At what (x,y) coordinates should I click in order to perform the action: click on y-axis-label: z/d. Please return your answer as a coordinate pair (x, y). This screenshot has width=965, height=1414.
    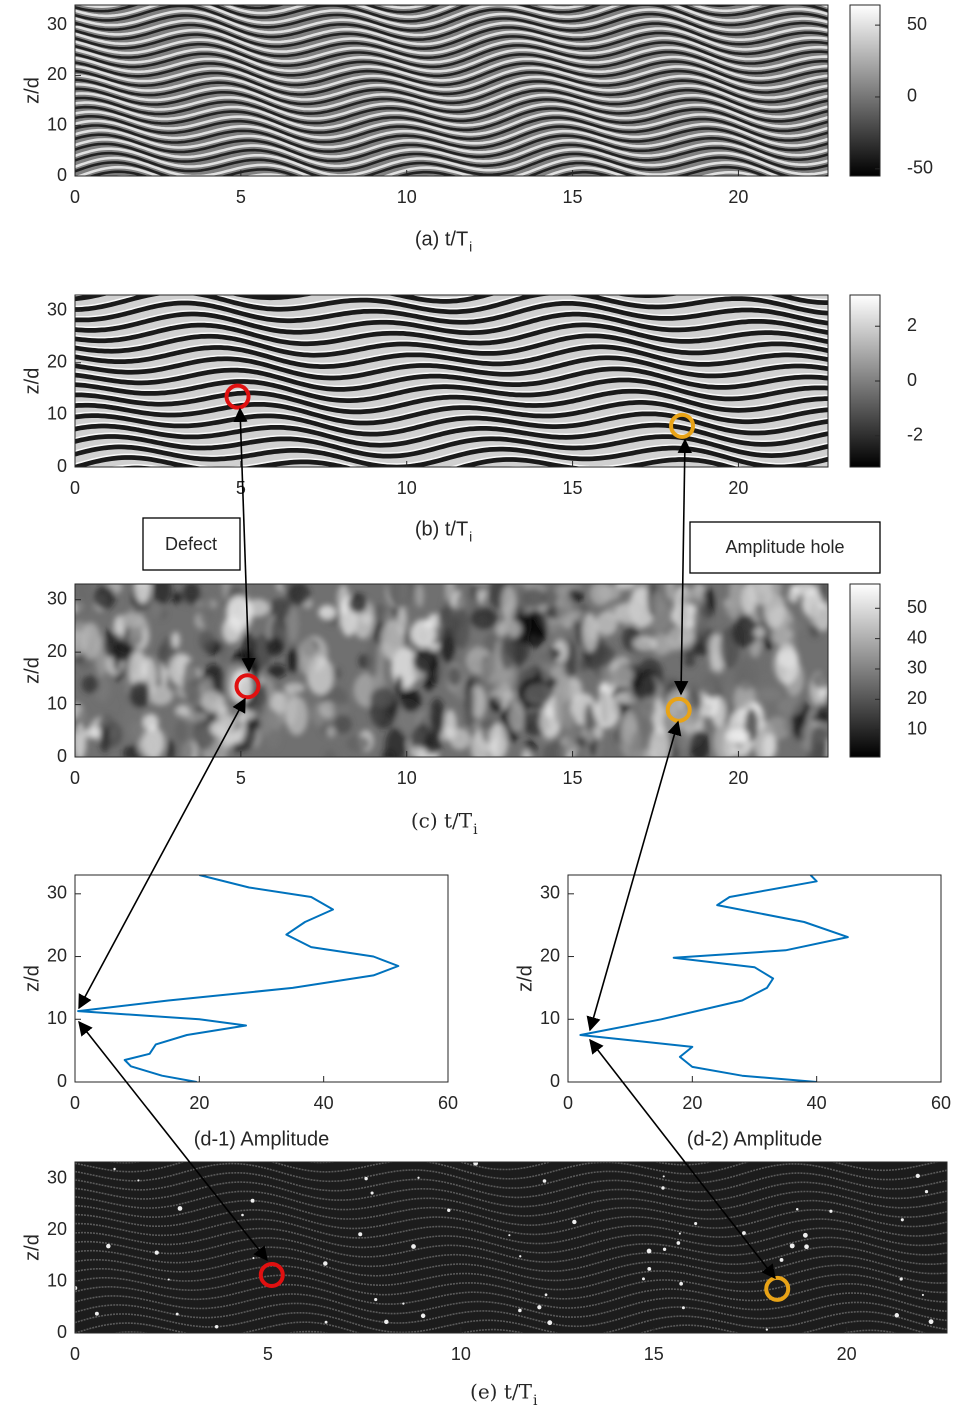
    Looking at the image, I should click on (32, 978).